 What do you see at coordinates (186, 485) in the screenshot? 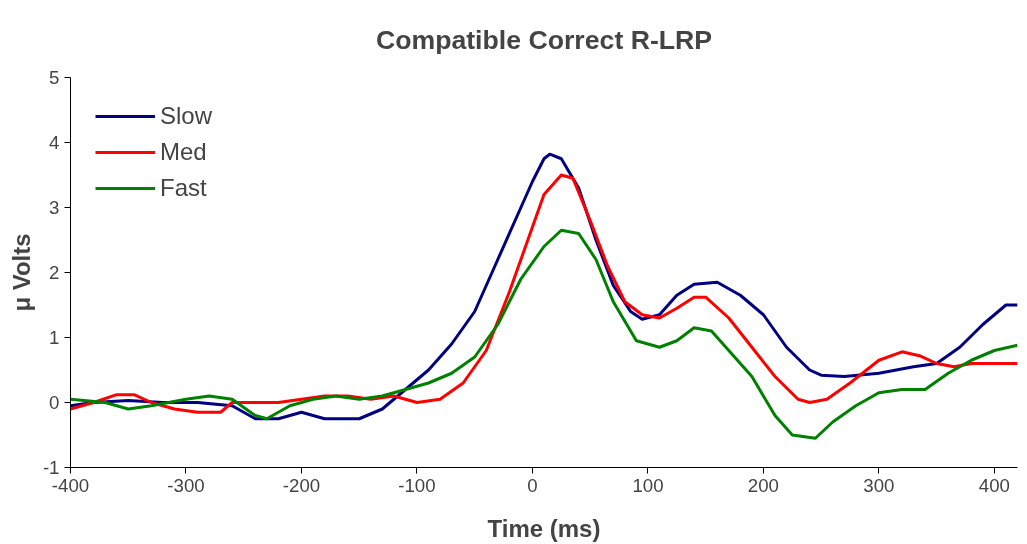
I see `x-tick-label: -300` at bounding box center [186, 485].